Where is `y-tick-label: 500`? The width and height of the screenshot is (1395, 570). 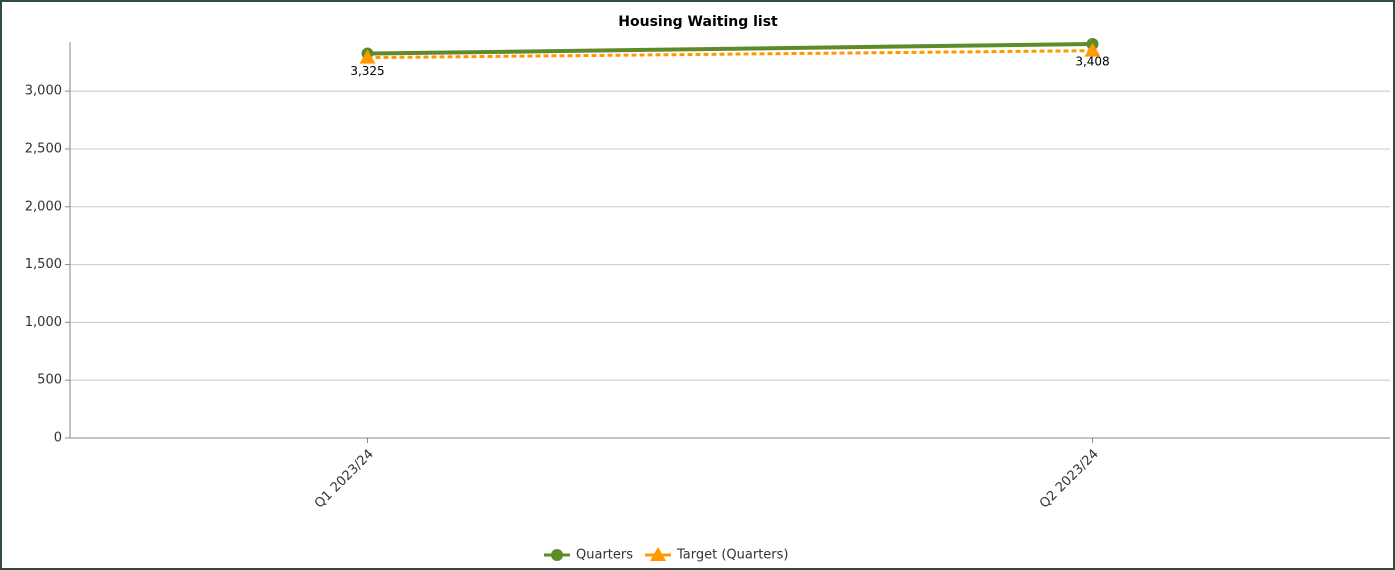
y-tick-label: 500 is located at coordinates (49, 380).